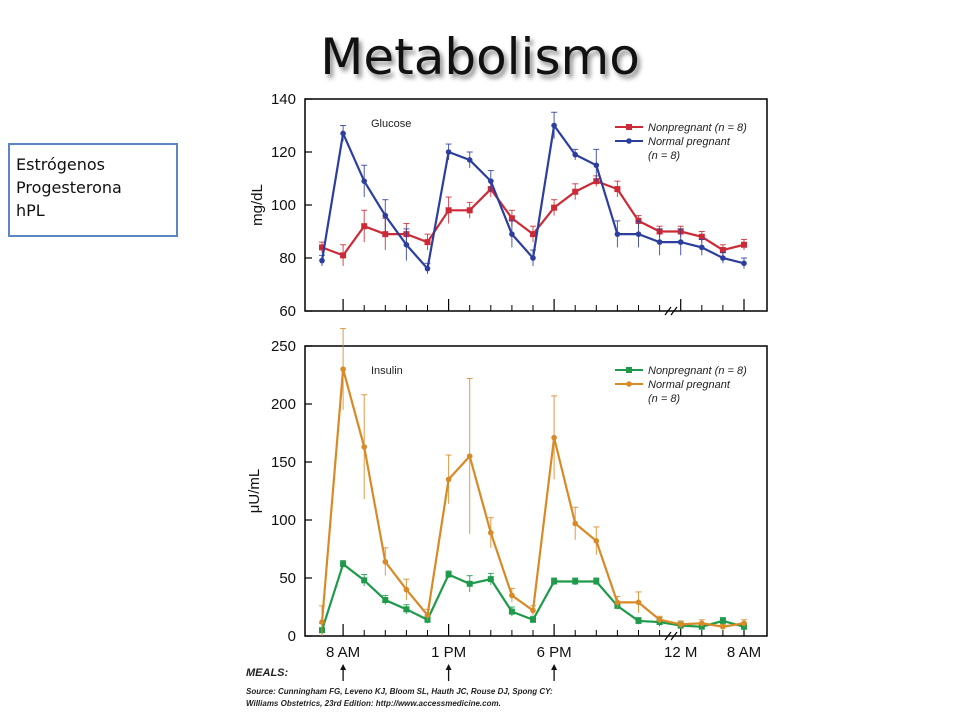 The width and height of the screenshot is (960, 720). Describe the element at coordinates (254, 491) in the screenshot. I see `y-axis-label: μU/mL` at that location.